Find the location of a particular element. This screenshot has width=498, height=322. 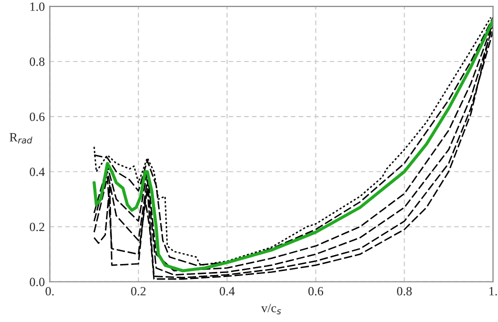

x-axis-title: v/c$_{s}$ is located at coordinates (271, 309).